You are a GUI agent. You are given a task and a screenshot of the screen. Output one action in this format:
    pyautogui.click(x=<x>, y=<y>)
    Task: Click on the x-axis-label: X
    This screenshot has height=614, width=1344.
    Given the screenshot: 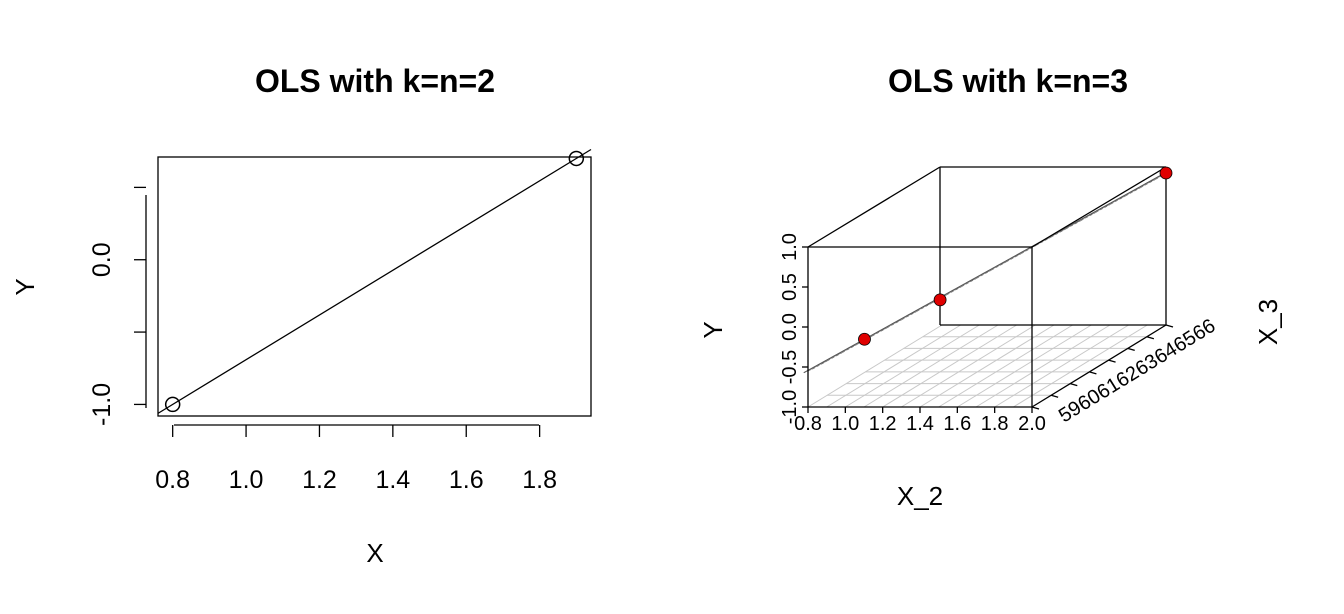 What is the action you would take?
    pyautogui.click(x=374, y=553)
    